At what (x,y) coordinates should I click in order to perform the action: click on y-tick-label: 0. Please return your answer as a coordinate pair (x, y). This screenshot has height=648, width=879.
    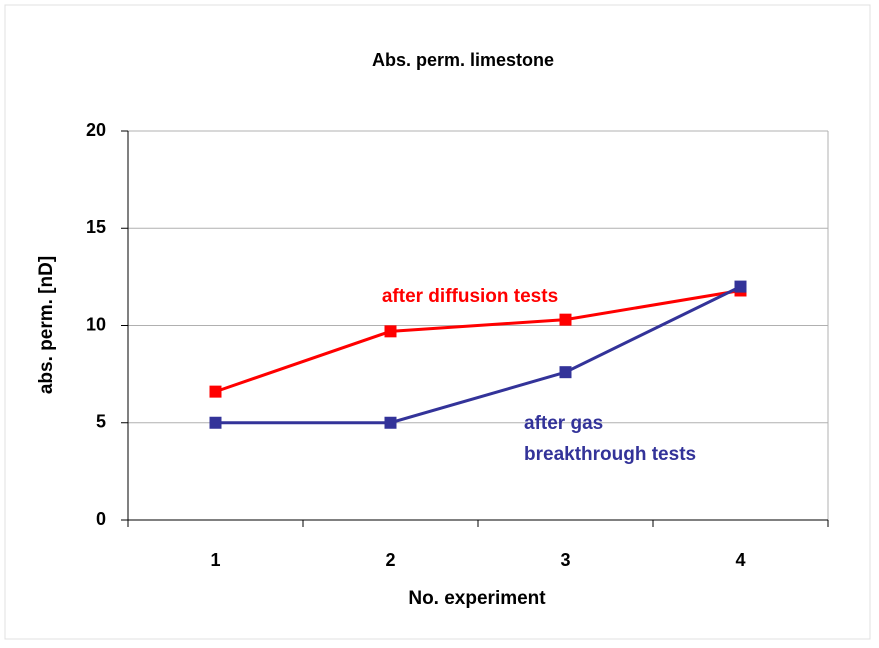
    Looking at the image, I should click on (101, 519).